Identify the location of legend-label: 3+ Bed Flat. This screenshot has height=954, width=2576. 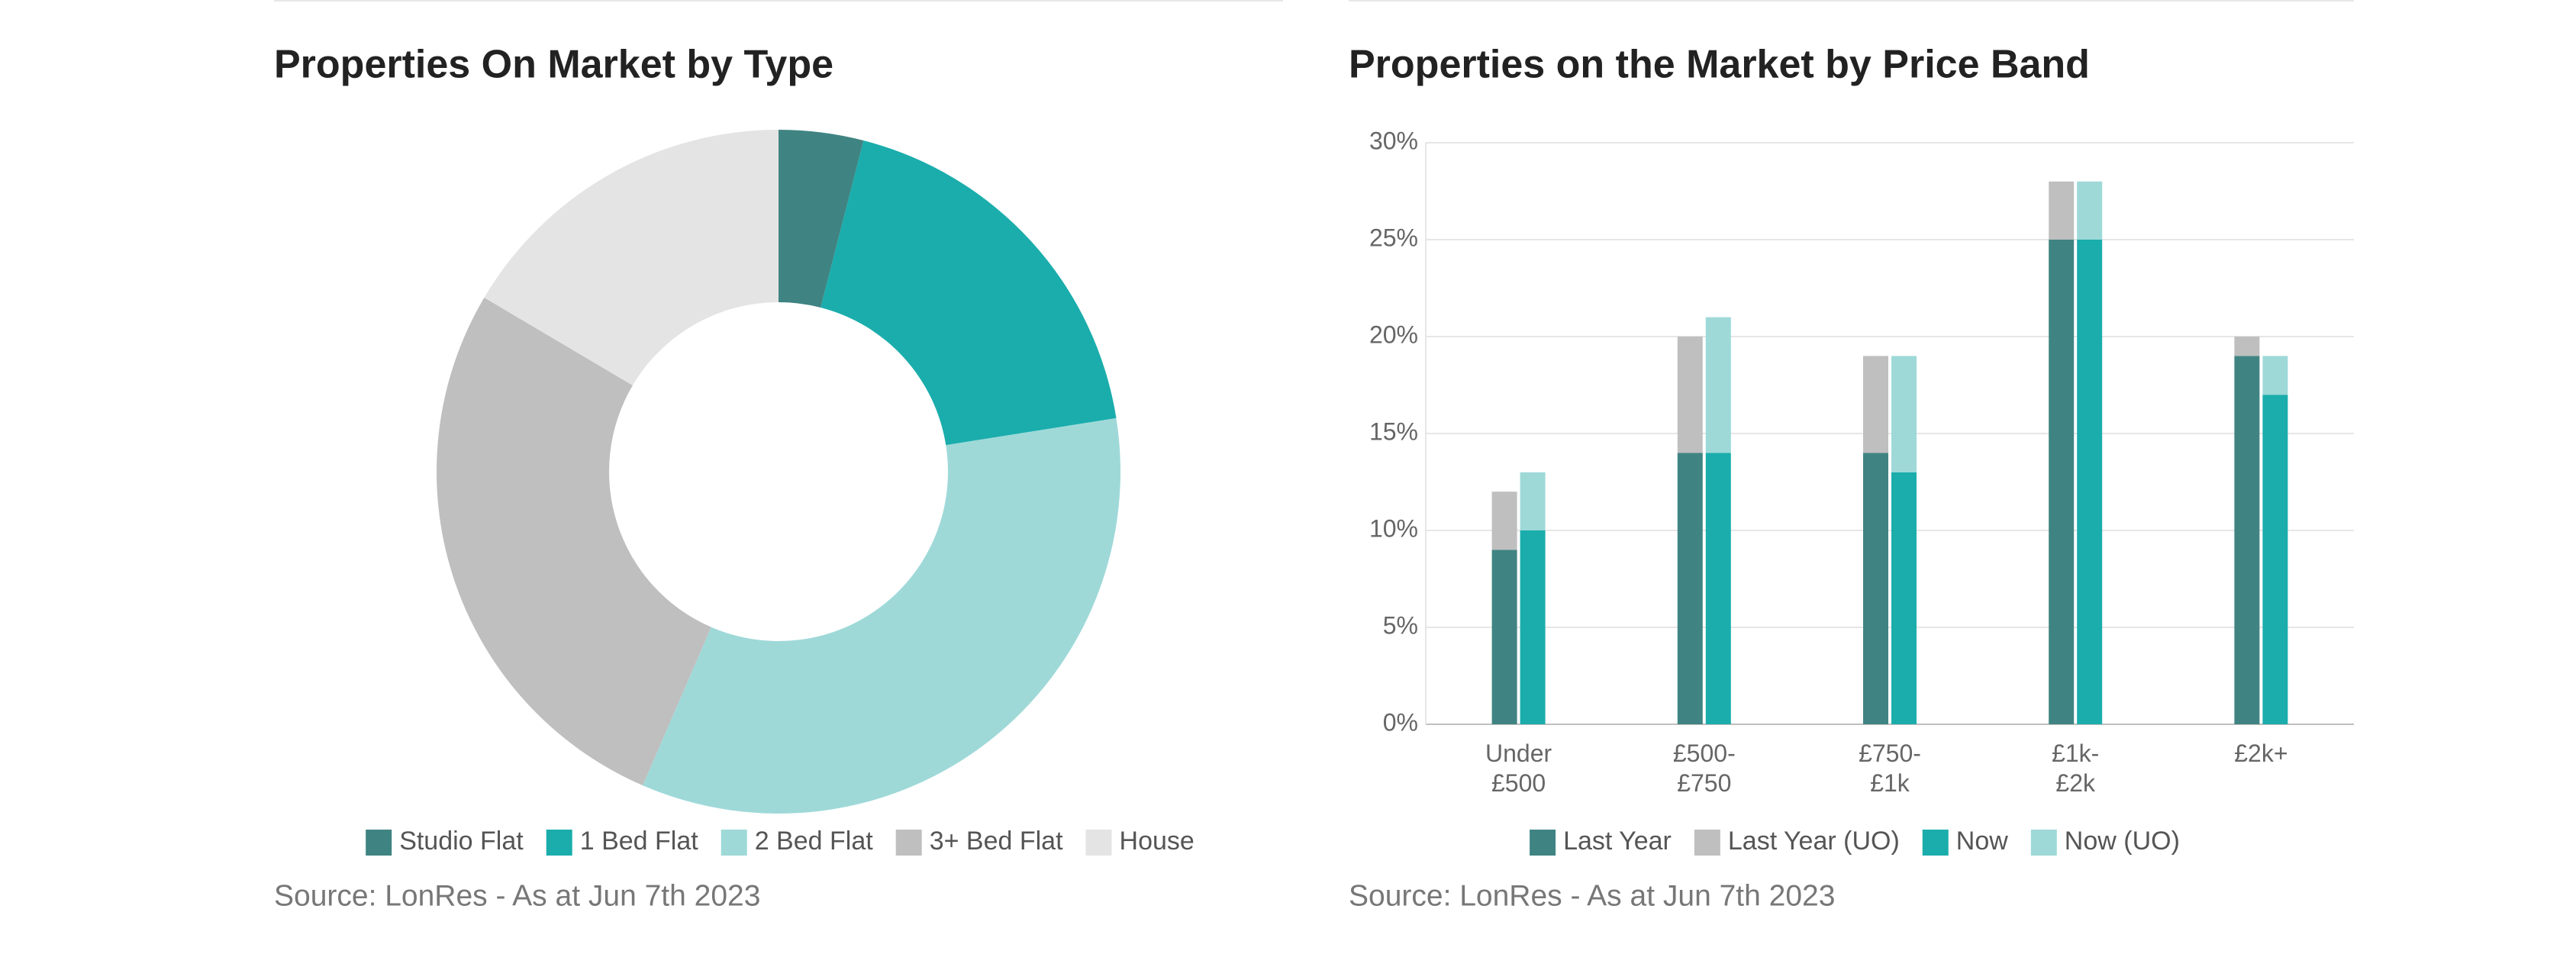
(997, 842).